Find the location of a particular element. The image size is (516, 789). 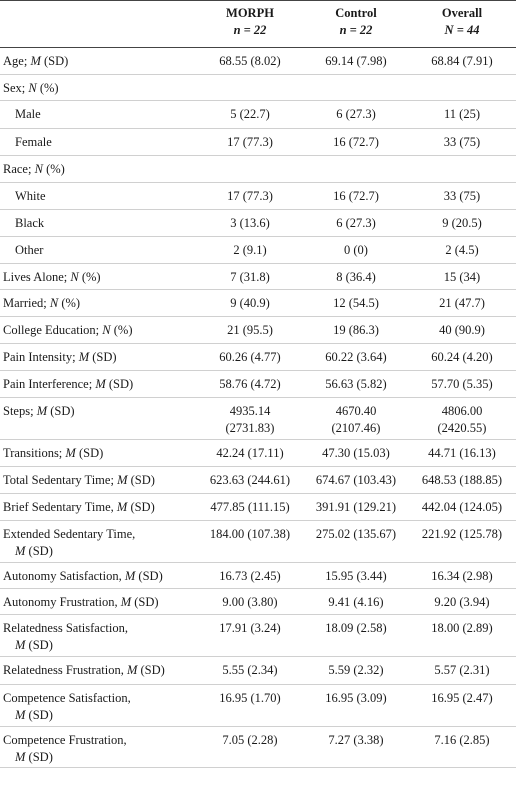

control-value: 47.30 (15.03) is located at coordinates (356, 455).